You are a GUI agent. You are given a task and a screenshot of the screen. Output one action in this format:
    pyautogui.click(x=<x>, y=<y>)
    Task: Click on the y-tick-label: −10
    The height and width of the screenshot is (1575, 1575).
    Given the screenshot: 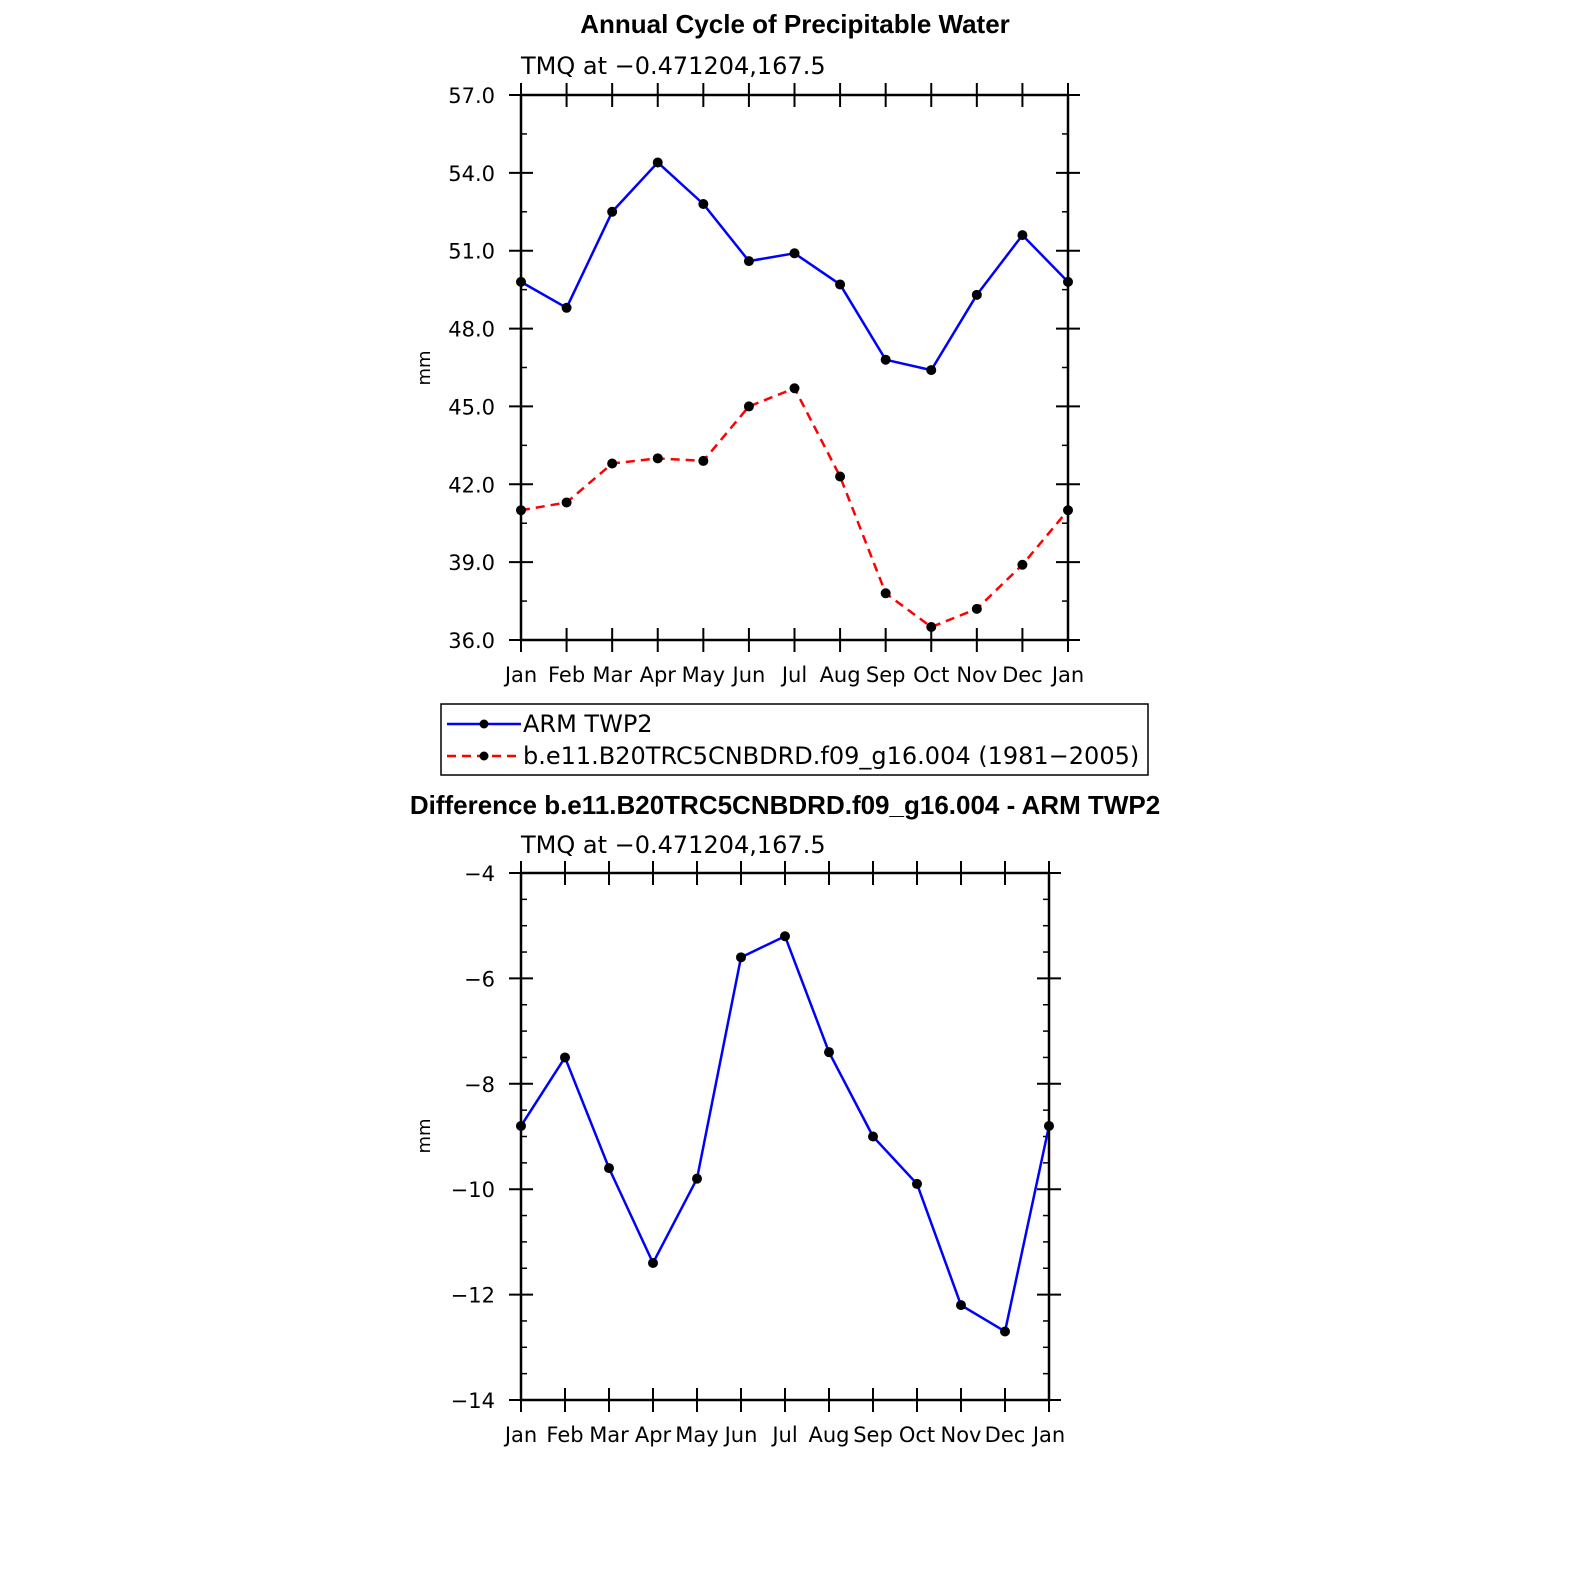 What is the action you would take?
    pyautogui.click(x=473, y=1190)
    